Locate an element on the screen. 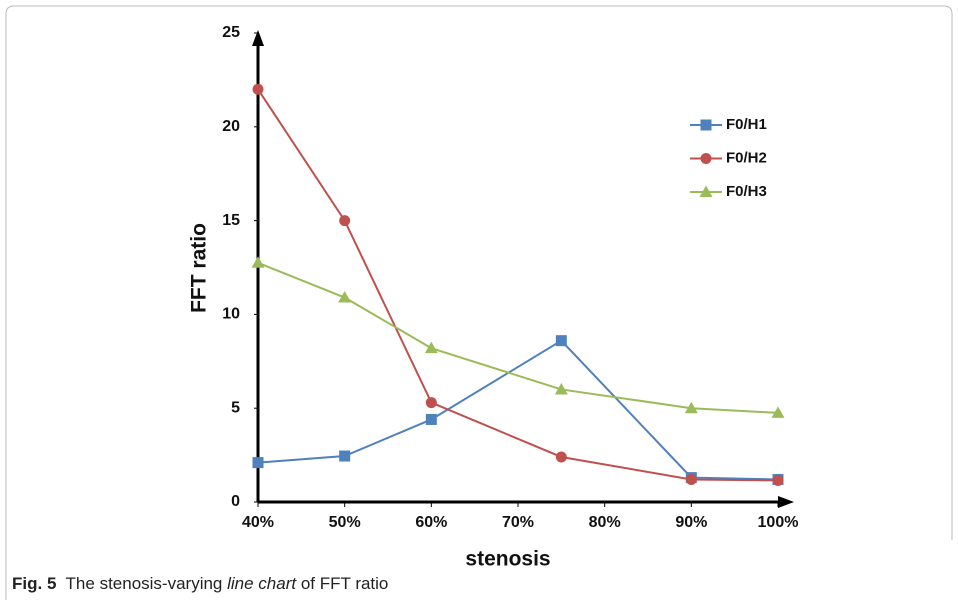 The image size is (958, 602). y-arrow is located at coordinates (258, 38).